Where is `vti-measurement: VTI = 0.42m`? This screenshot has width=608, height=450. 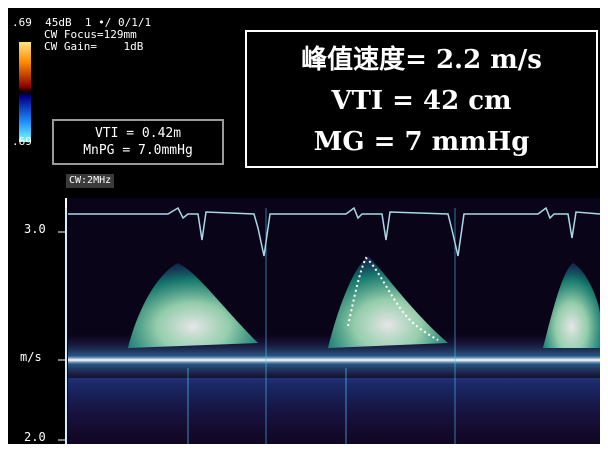 vti-measurement: VTI = 0.42m is located at coordinates (138, 133).